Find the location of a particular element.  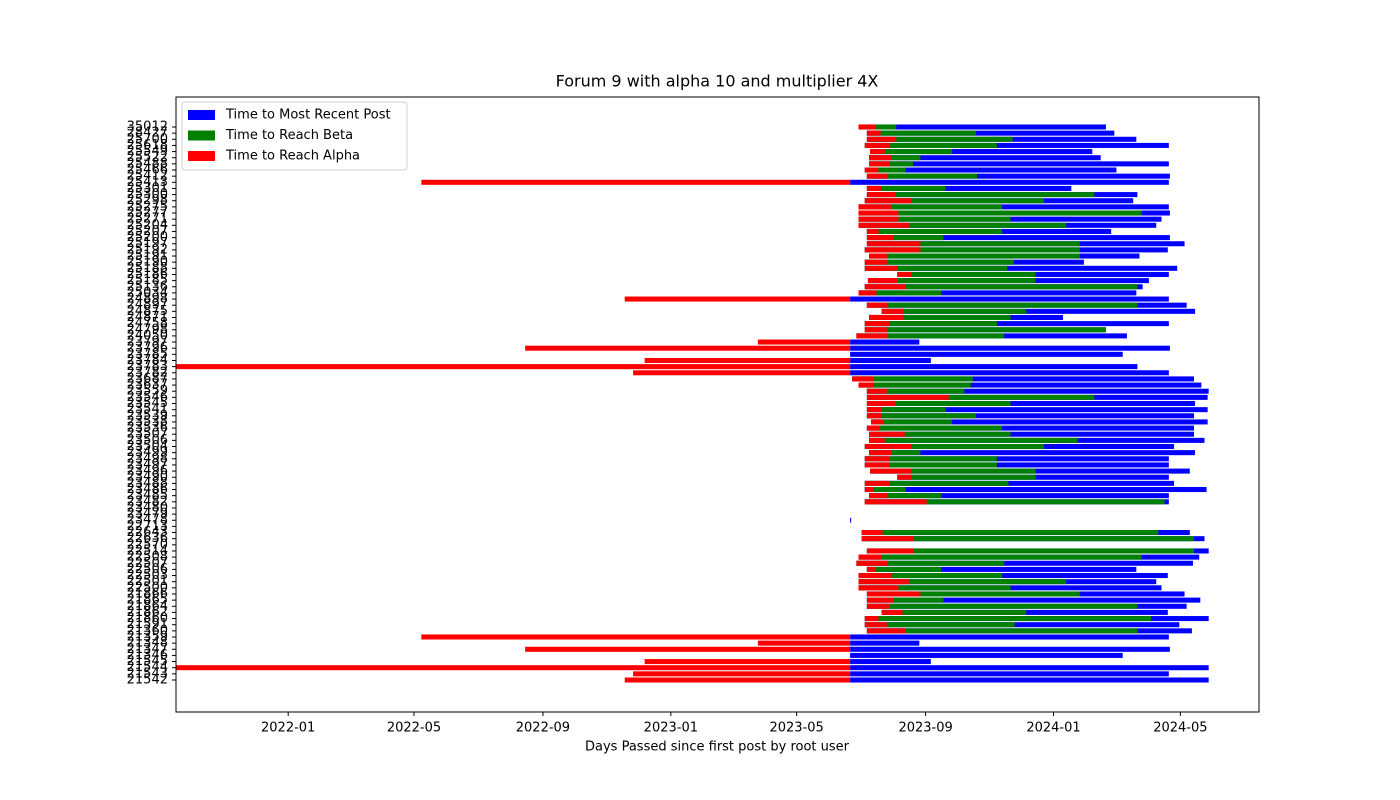

y-tick-label: 22503 is located at coordinates (147, 575).